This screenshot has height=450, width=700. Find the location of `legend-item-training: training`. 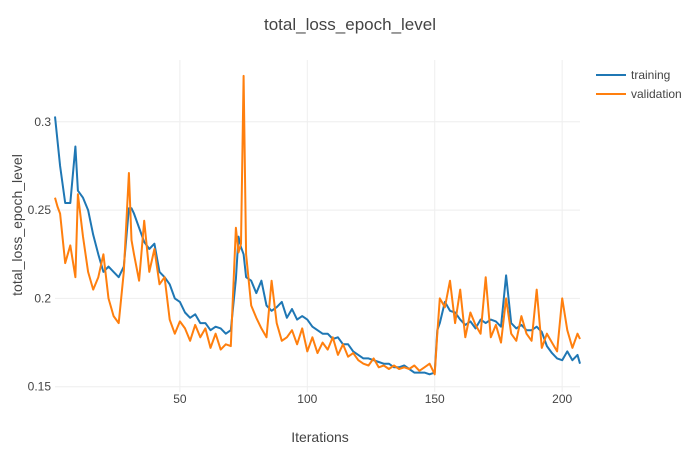

legend-item-training: training is located at coordinates (633, 75).